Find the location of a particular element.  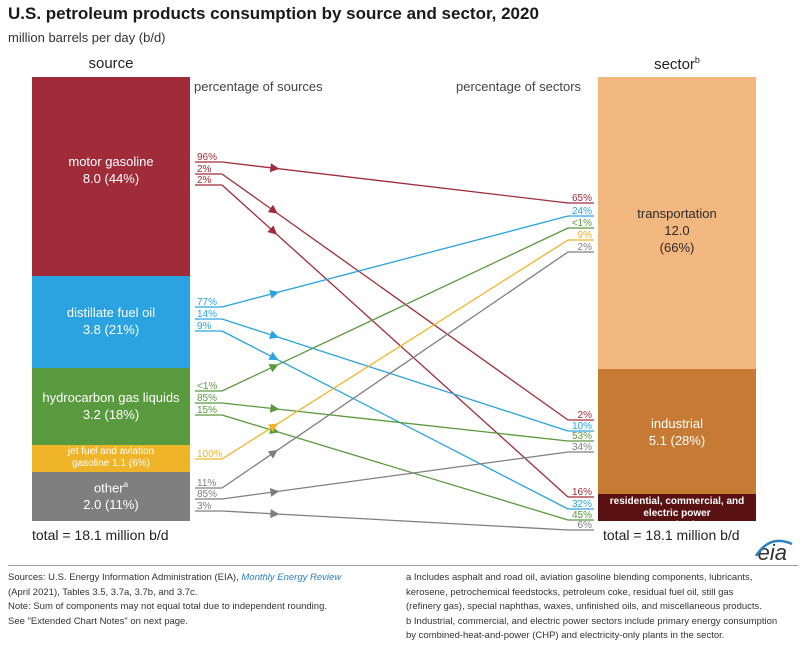

sector-name: industrial is located at coordinates (677, 423).